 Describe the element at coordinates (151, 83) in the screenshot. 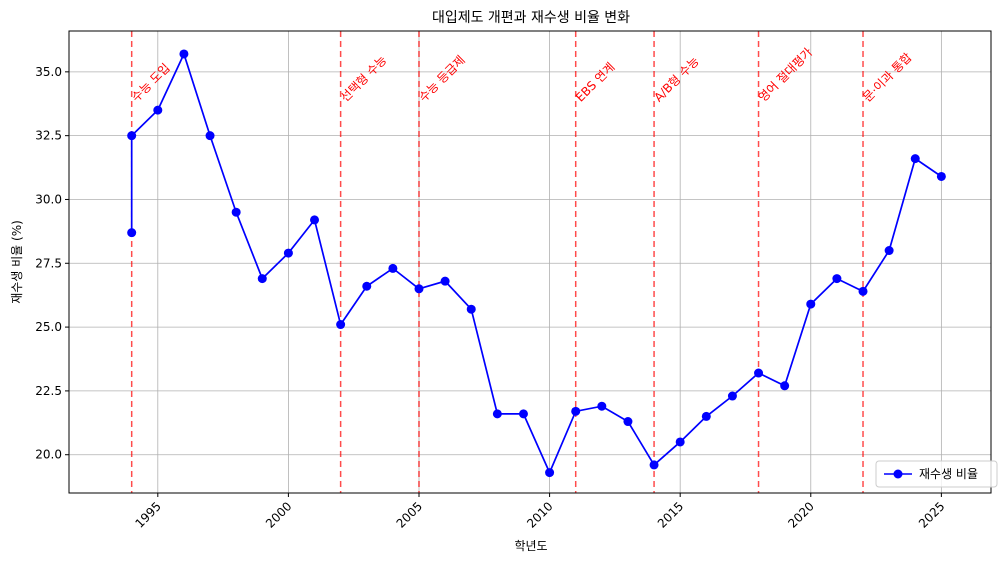

I see `event-label: 수능 도입` at that location.